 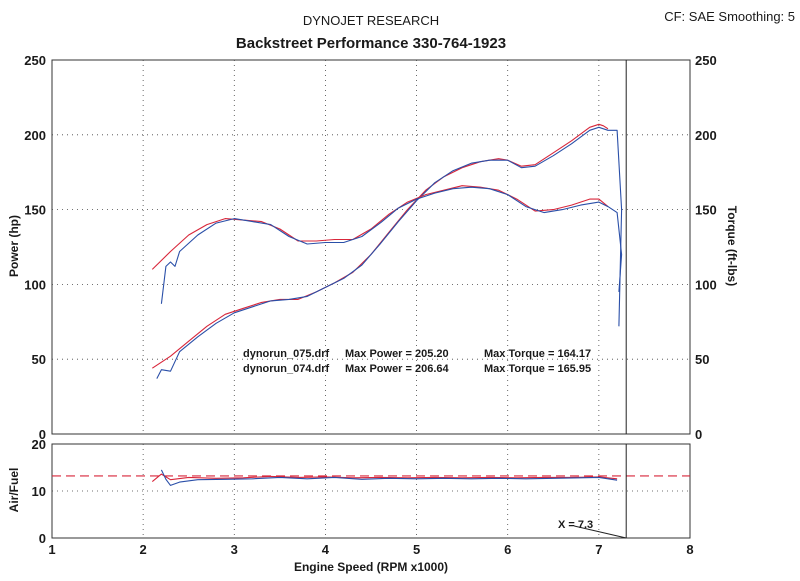 What do you see at coordinates (39, 444) in the screenshot?
I see `y-tick-label: 20` at bounding box center [39, 444].